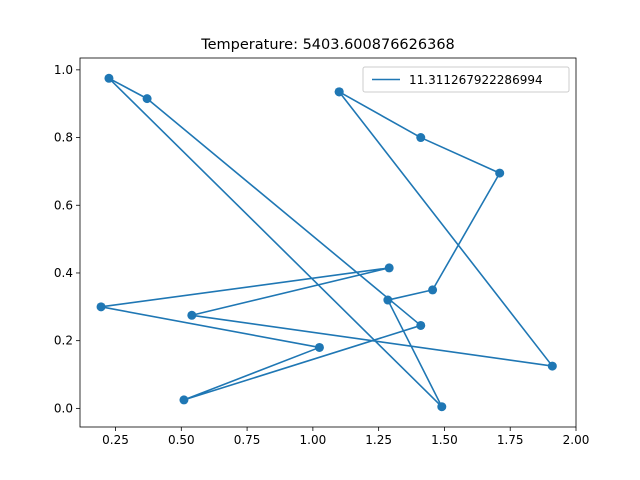 The image size is (640, 480). What do you see at coordinates (181, 440) in the screenshot?
I see `x-tick-label: 0.50` at bounding box center [181, 440].